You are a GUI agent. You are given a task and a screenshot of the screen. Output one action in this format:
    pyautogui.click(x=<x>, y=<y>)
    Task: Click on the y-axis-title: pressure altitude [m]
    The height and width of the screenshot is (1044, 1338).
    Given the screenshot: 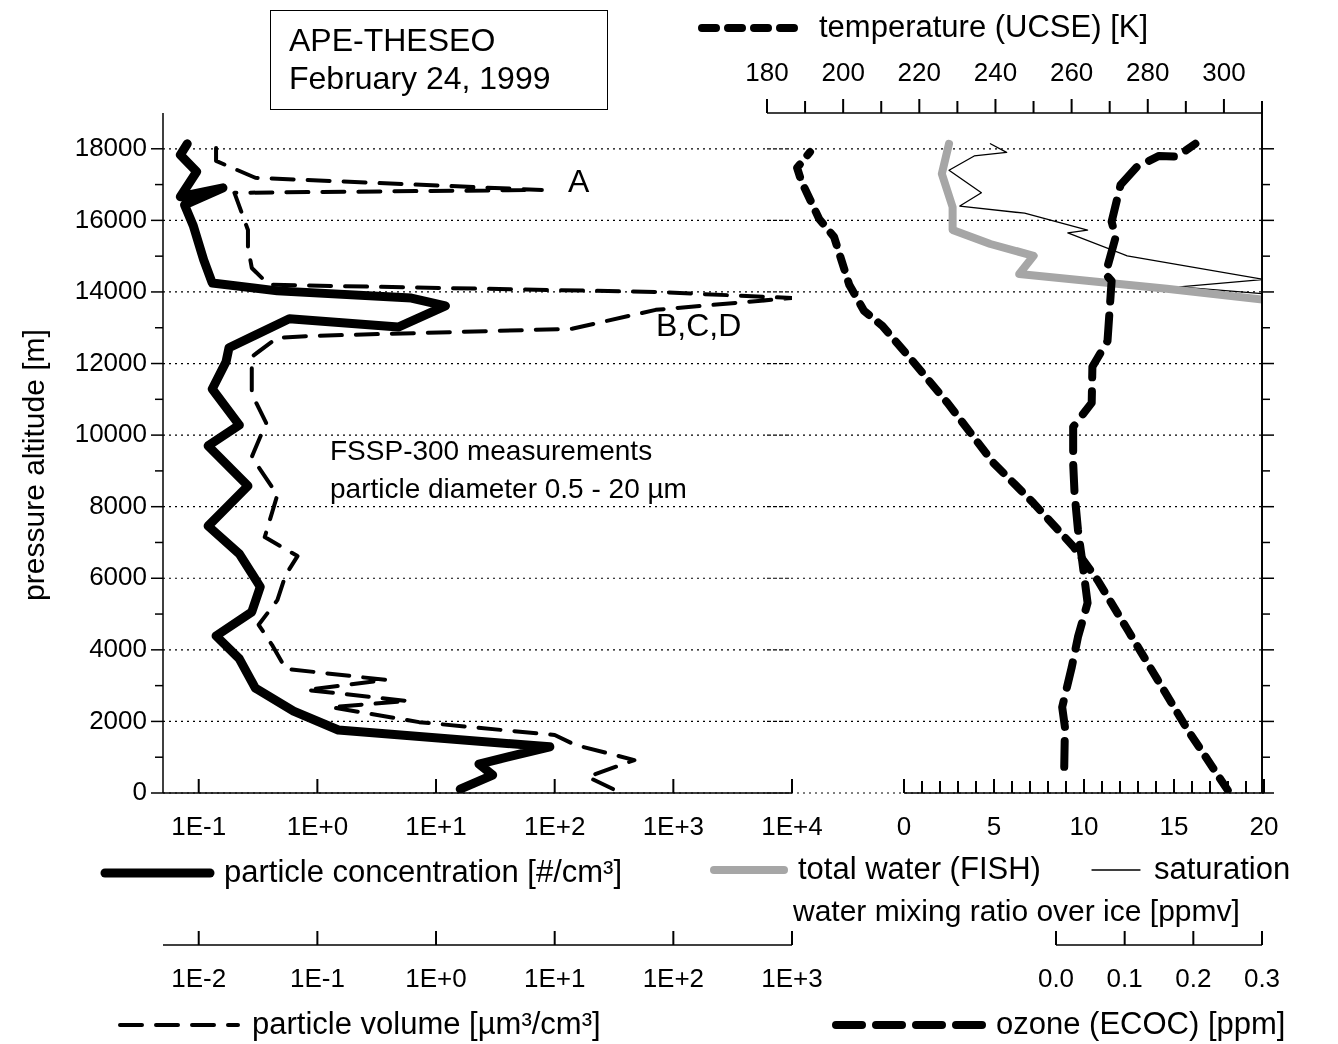 What is the action you would take?
    pyautogui.click(x=34, y=465)
    